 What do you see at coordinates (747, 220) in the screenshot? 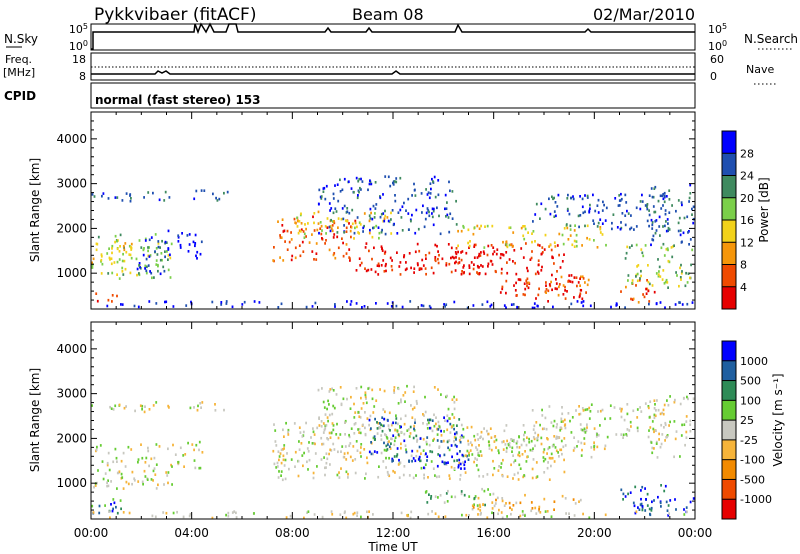
I see `power-colorbar-tick-label: 16` at bounding box center [747, 220].